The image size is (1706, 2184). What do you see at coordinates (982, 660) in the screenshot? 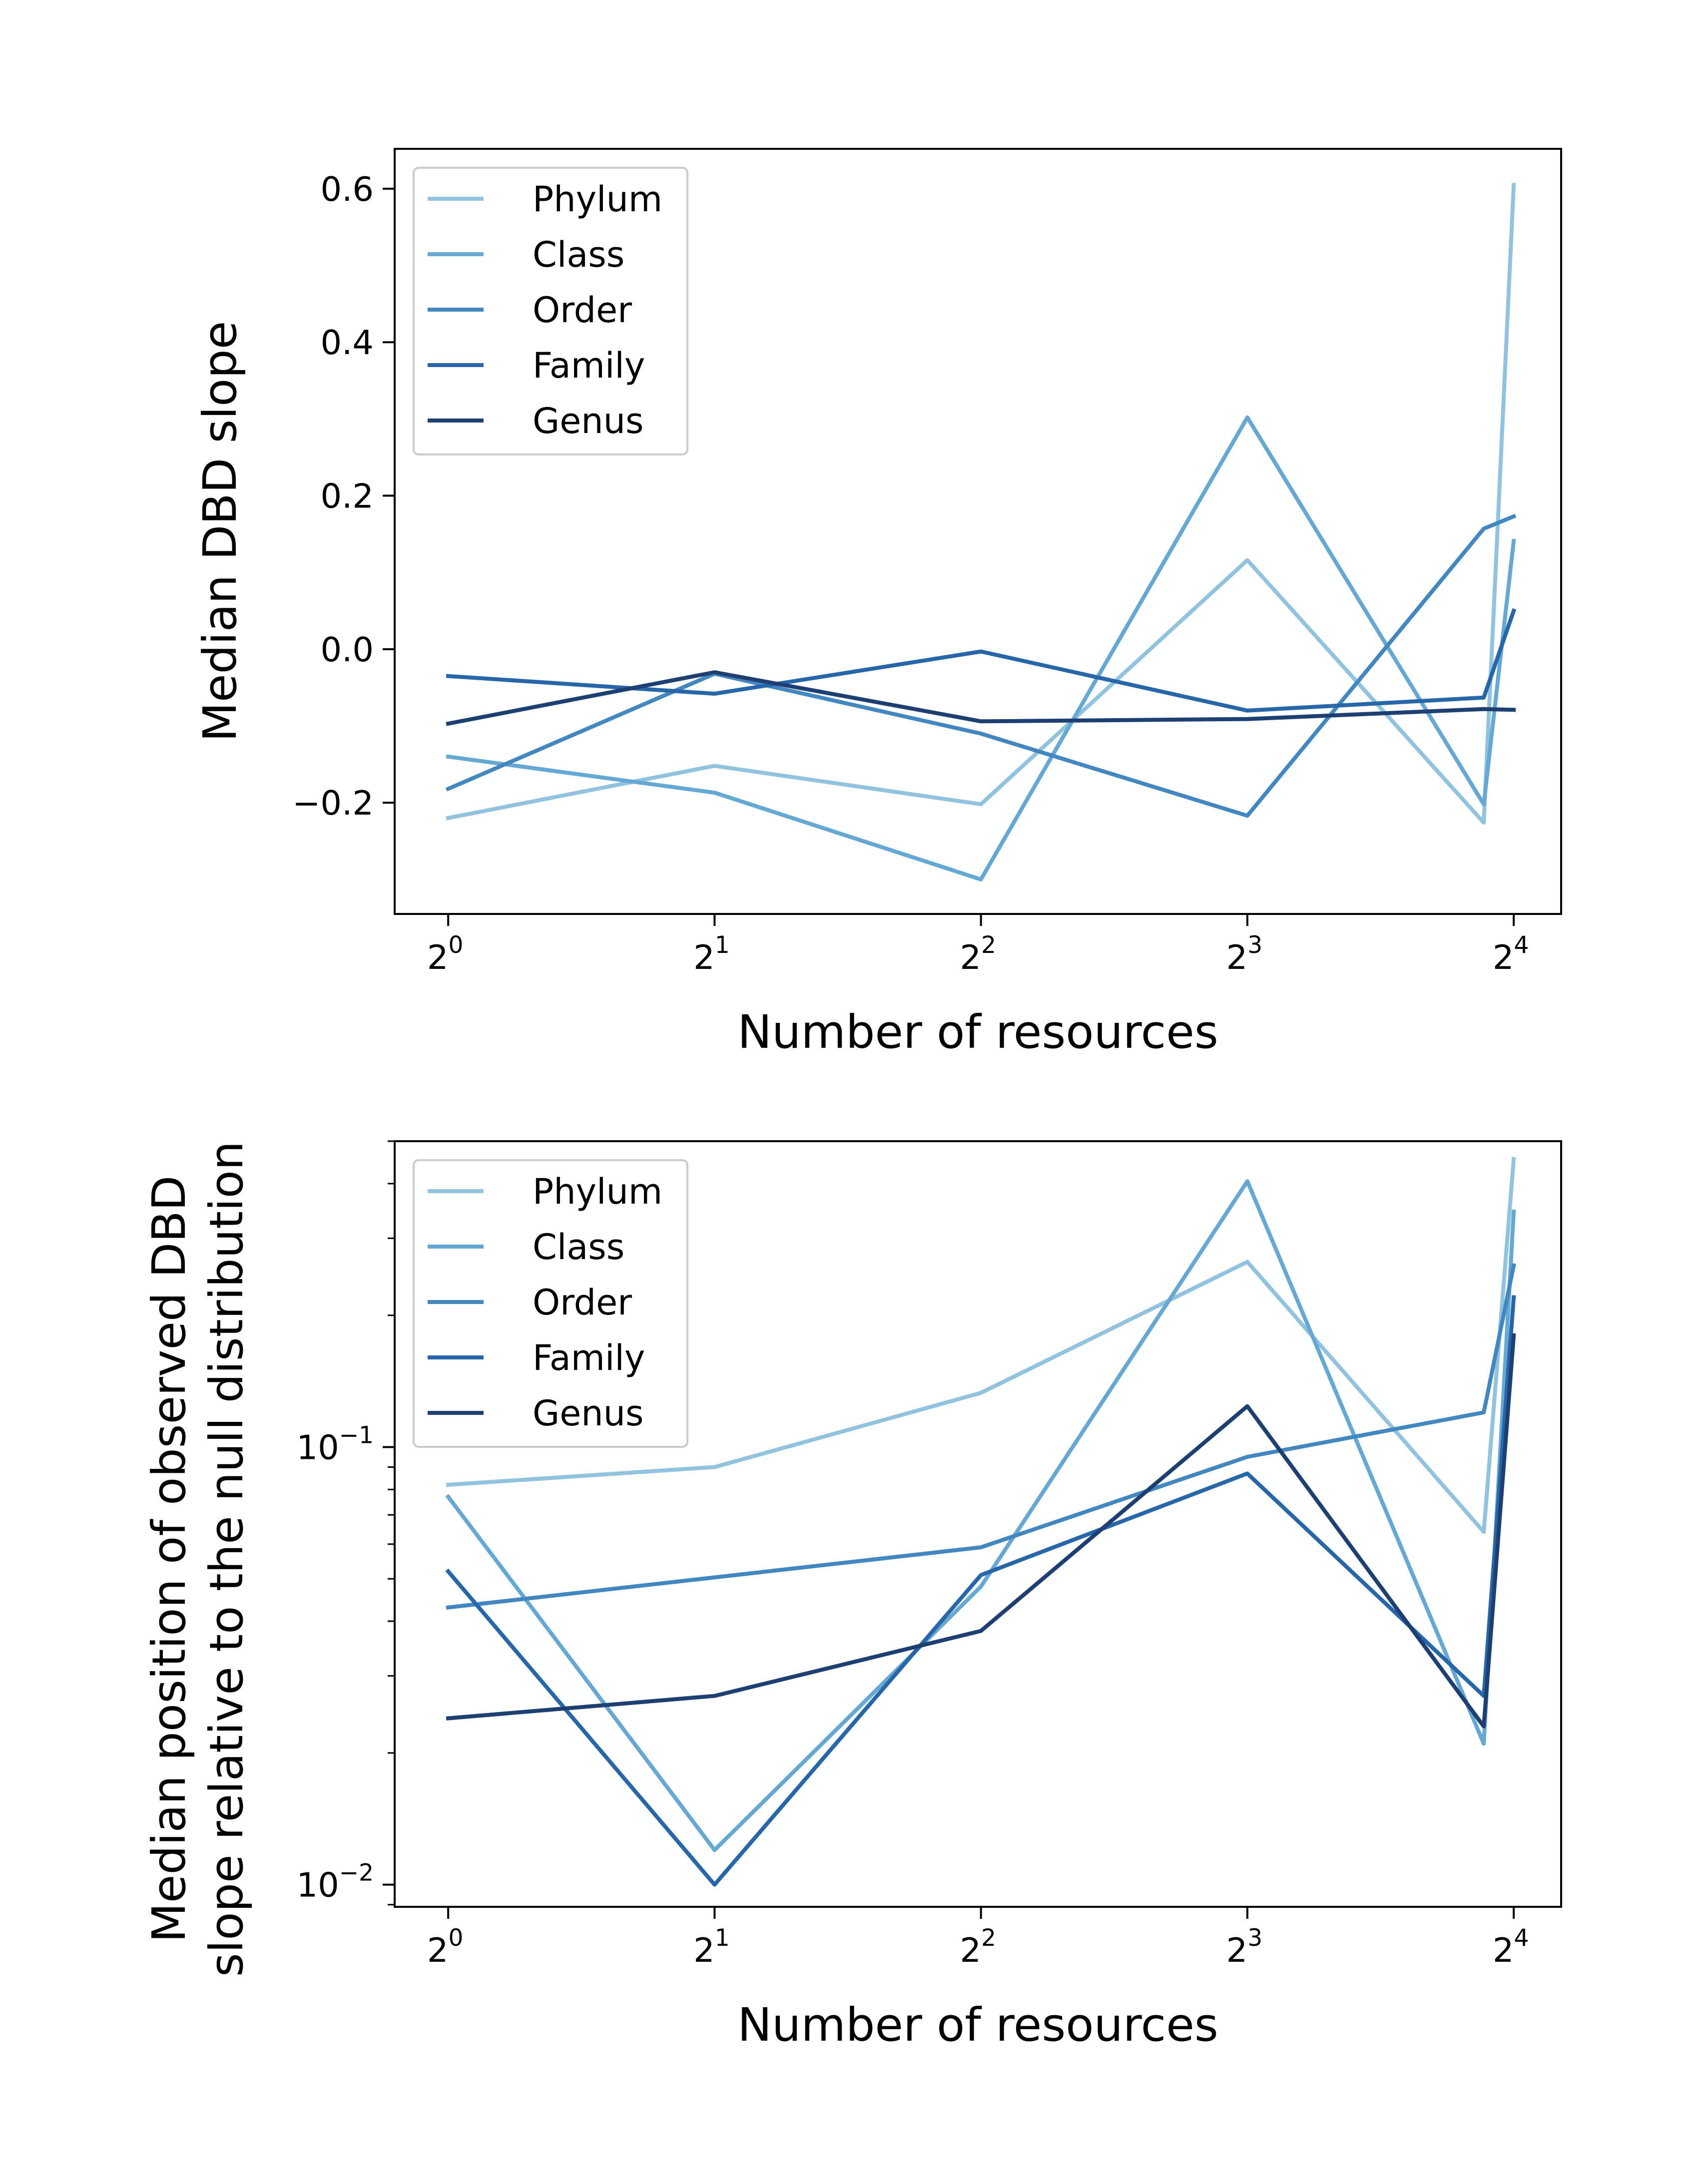
I see `series-line-family` at bounding box center [982, 660].